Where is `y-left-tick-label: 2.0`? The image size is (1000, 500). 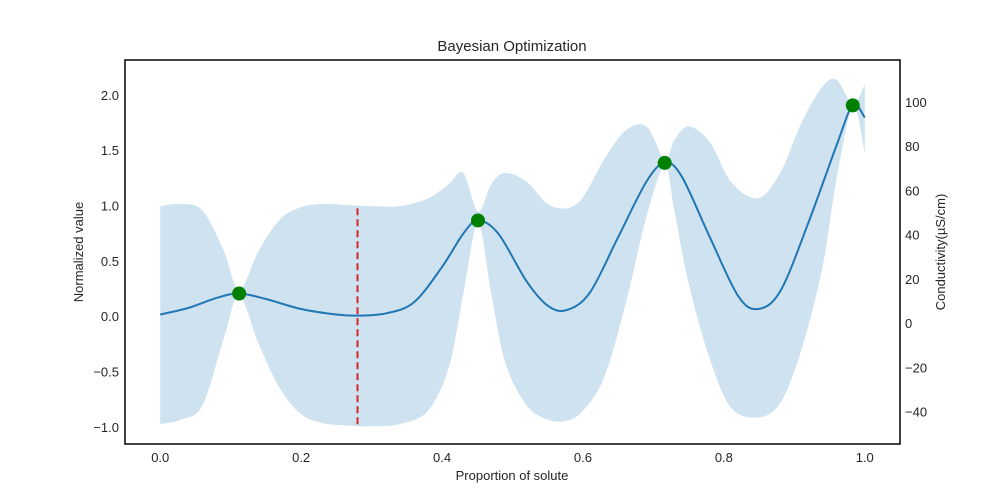 y-left-tick-label: 2.0 is located at coordinates (110, 95).